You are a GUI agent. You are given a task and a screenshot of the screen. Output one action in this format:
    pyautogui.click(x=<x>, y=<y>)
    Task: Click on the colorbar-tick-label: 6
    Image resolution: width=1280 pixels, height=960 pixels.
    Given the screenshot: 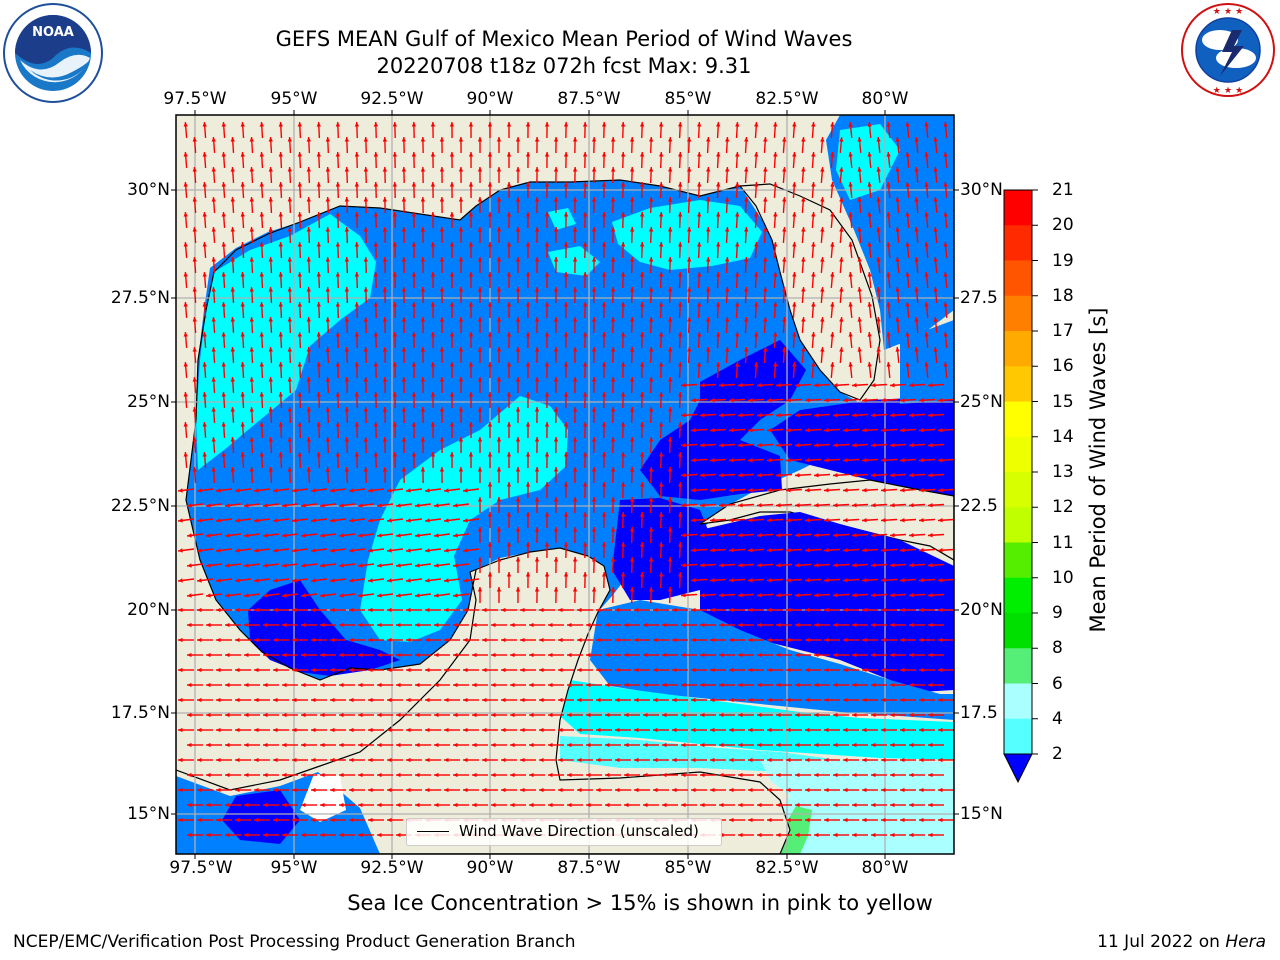 What is the action you would take?
    pyautogui.click(x=1057, y=683)
    